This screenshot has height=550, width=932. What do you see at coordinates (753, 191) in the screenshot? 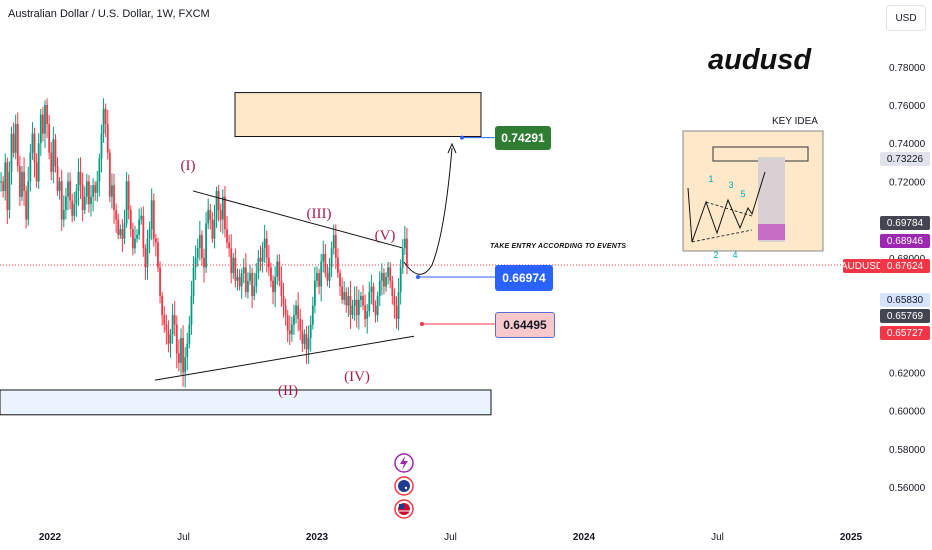
I see `key-idea-panel` at bounding box center [753, 191].